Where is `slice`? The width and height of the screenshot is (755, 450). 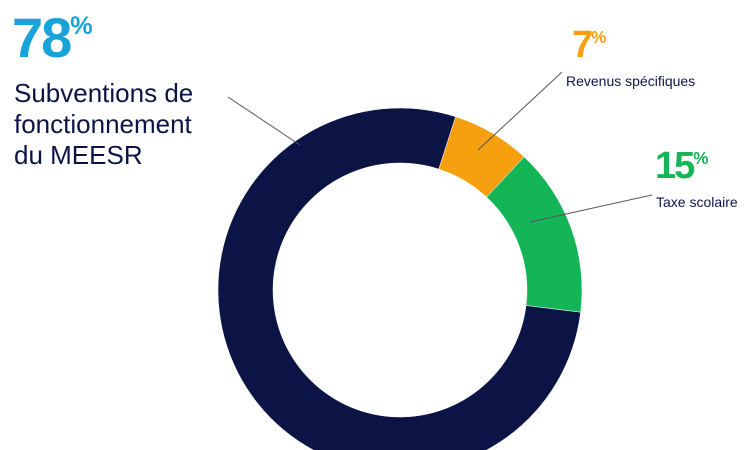
slice is located at coordinates (534, 234).